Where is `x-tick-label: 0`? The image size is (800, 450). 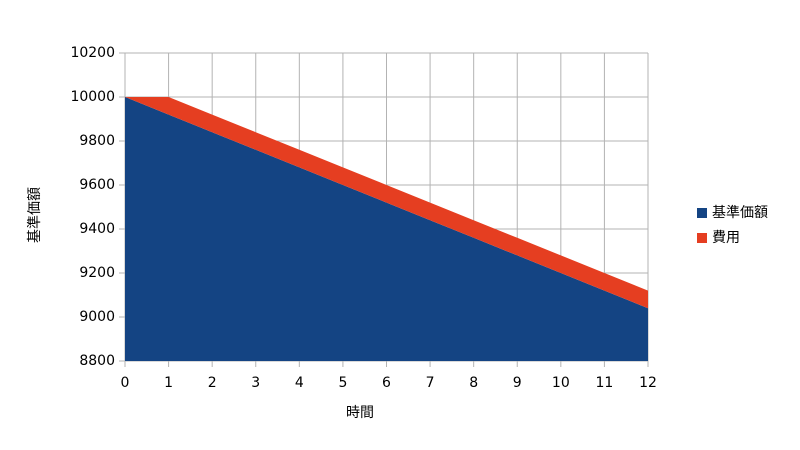
x-tick-label: 0 is located at coordinates (125, 383).